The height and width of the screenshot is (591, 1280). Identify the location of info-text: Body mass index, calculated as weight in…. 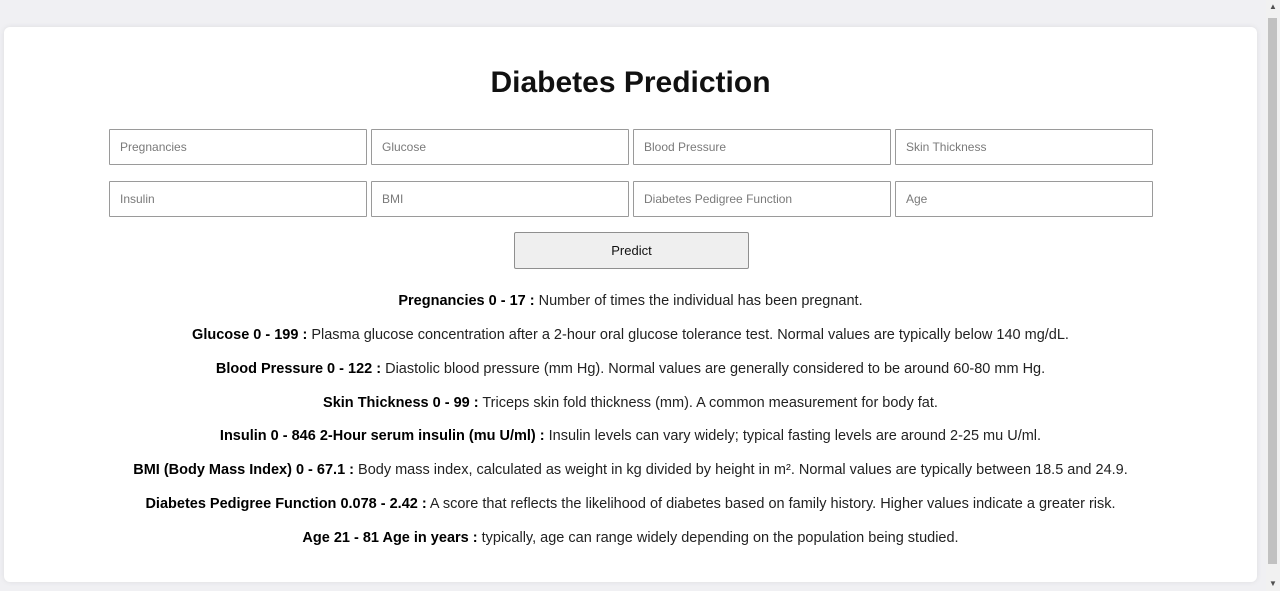
(741, 470).